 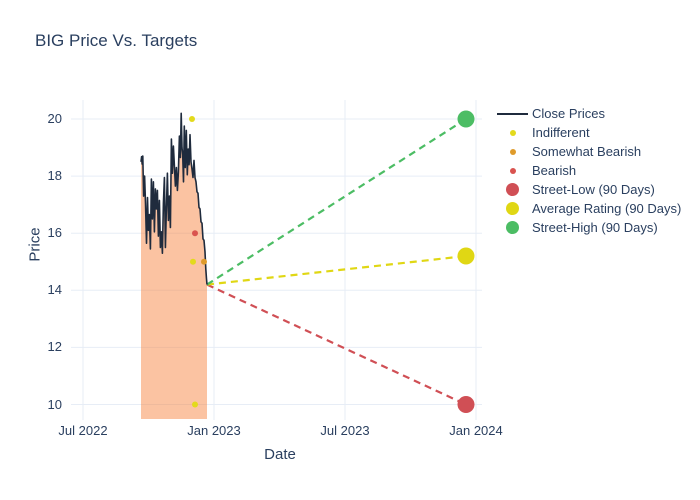 I want to click on target-marker-street-low-90-days-, so click(x=466, y=404).